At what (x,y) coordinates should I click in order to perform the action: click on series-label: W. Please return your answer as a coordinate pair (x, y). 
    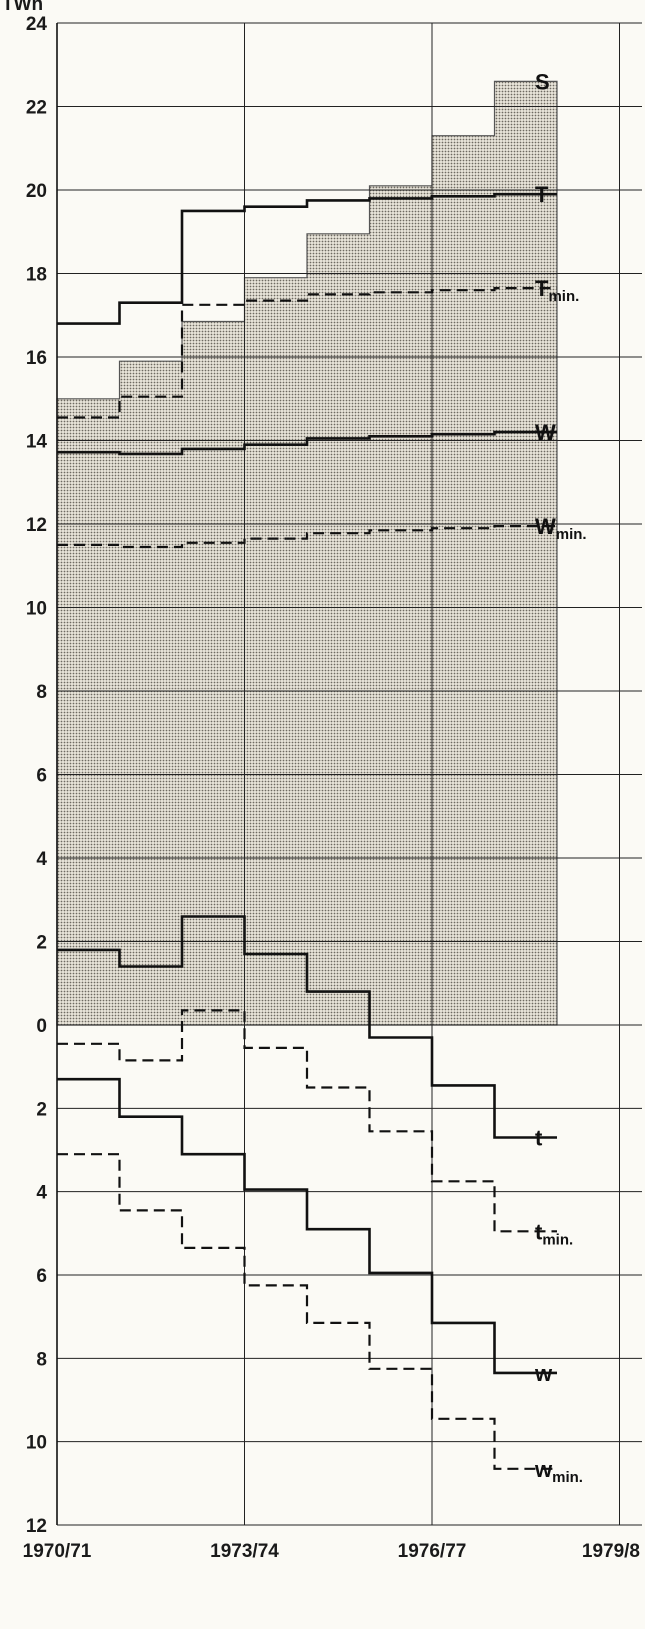
    Looking at the image, I should click on (545, 432).